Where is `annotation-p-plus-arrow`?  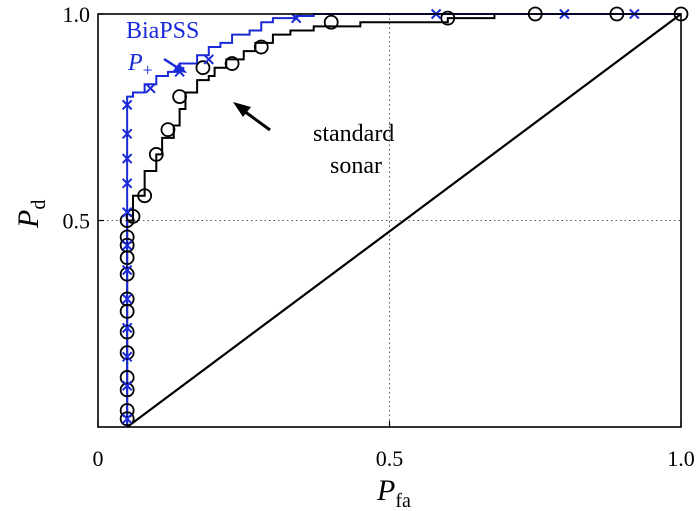
annotation-p-plus-arrow is located at coordinates (175, 65).